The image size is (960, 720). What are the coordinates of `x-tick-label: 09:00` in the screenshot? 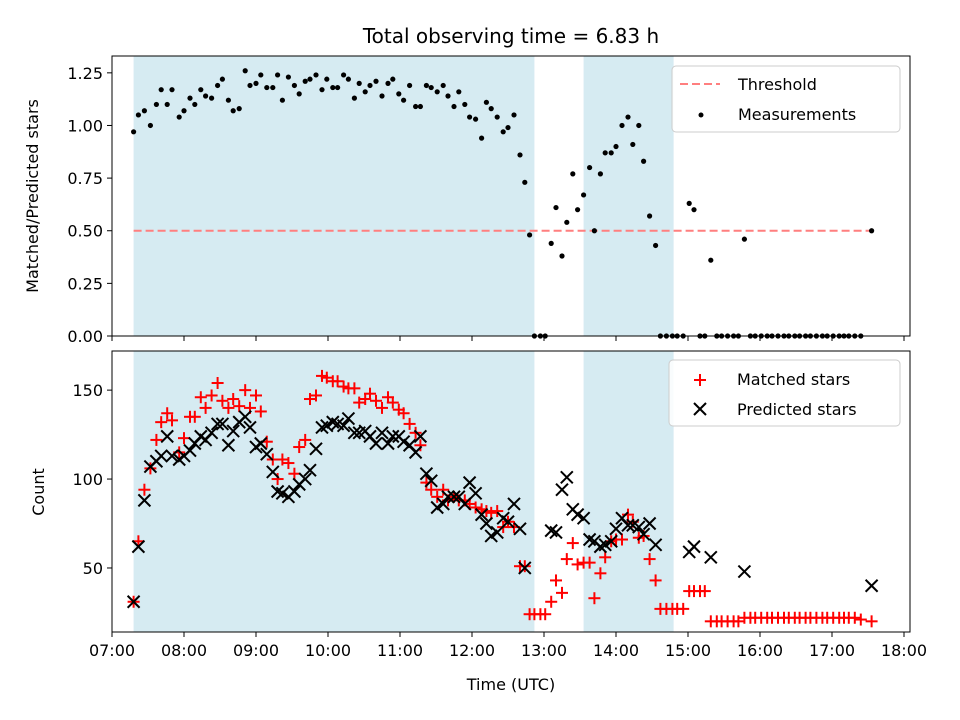 It's located at (256, 650).